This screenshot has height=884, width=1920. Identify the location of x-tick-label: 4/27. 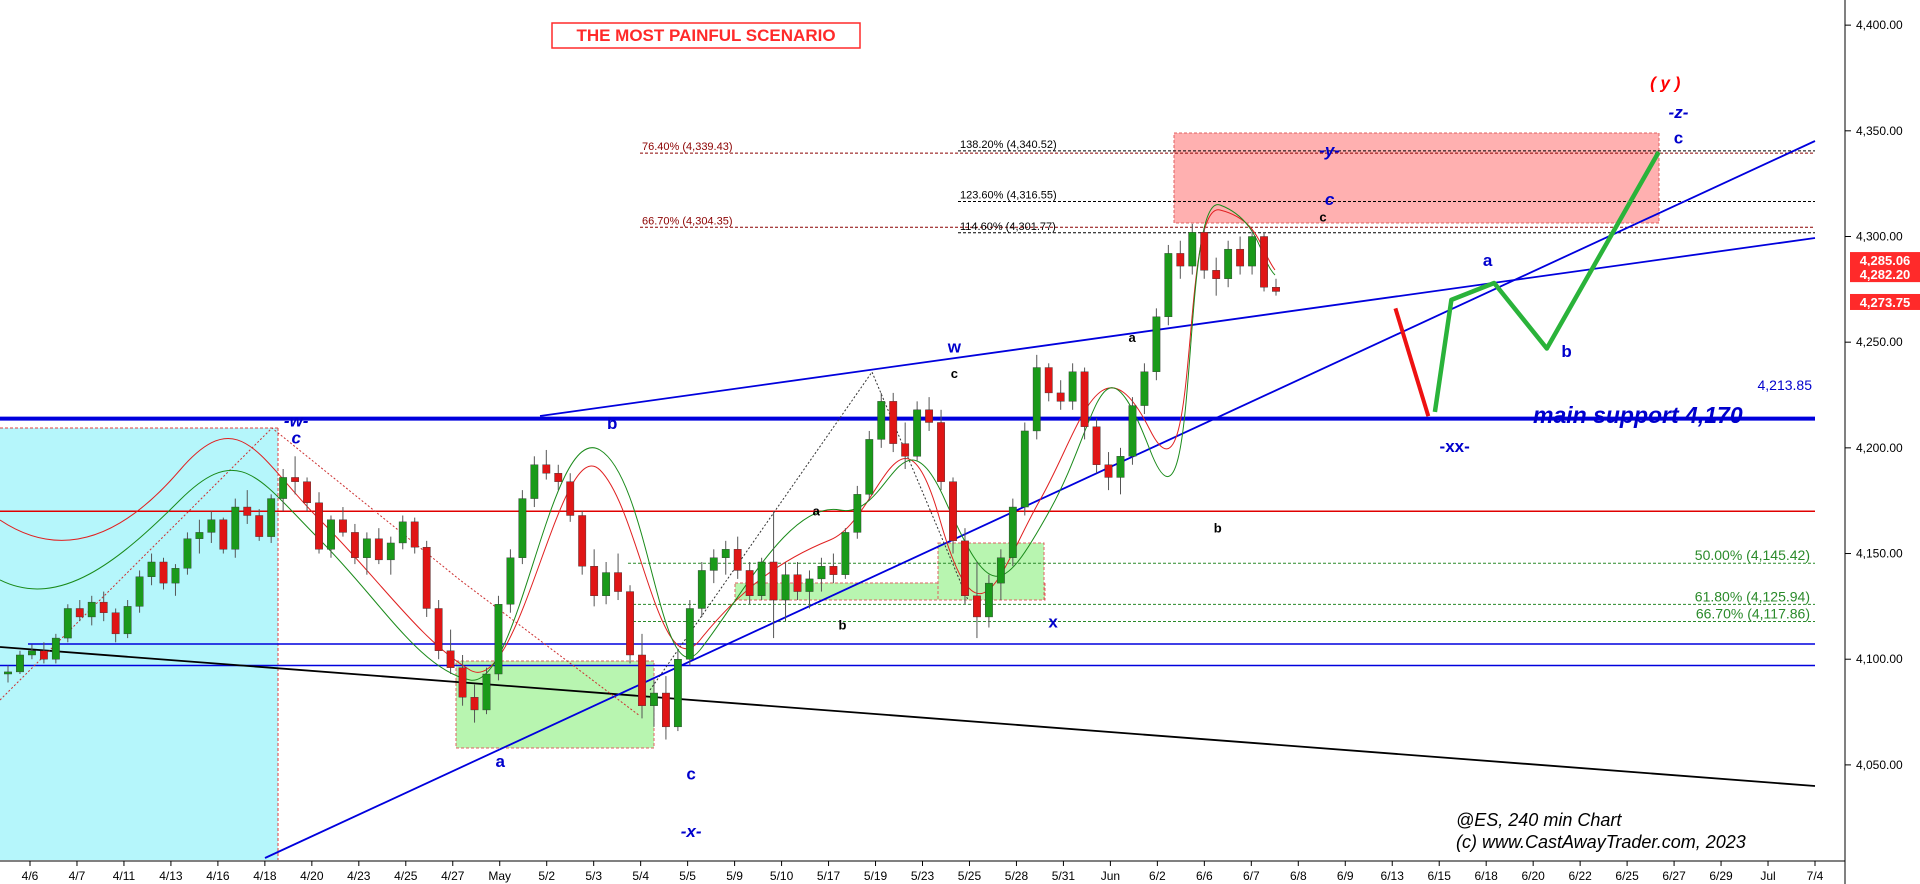
(453, 876).